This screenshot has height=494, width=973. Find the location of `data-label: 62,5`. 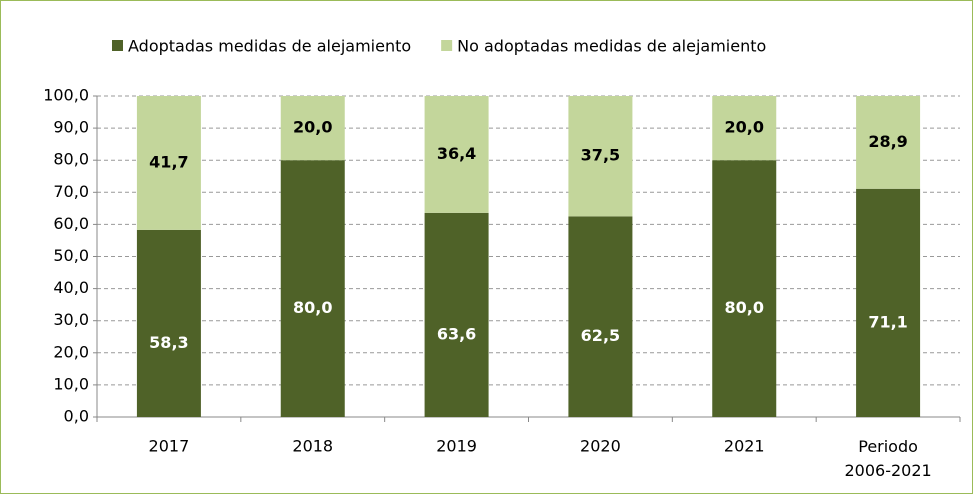

data-label: 62,5 is located at coordinates (600, 335).